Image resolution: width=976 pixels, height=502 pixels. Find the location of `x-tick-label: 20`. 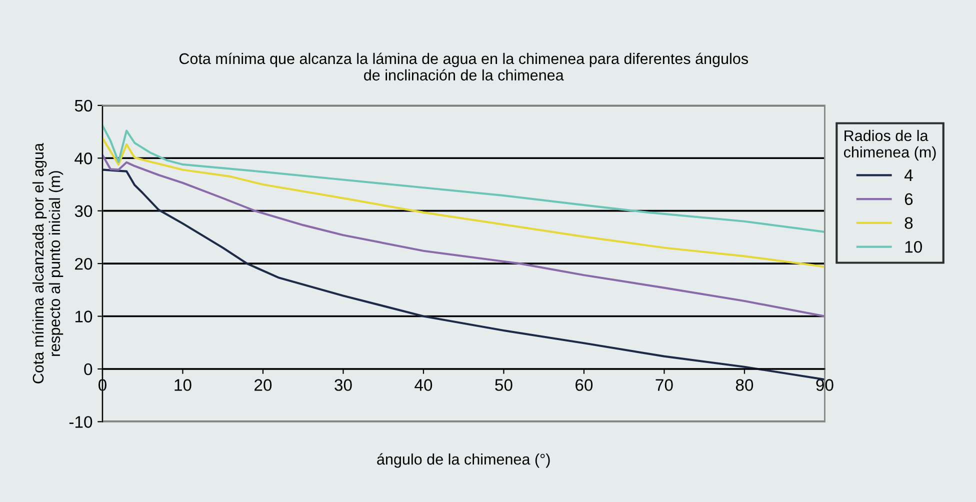

x-tick-label: 20 is located at coordinates (263, 385).